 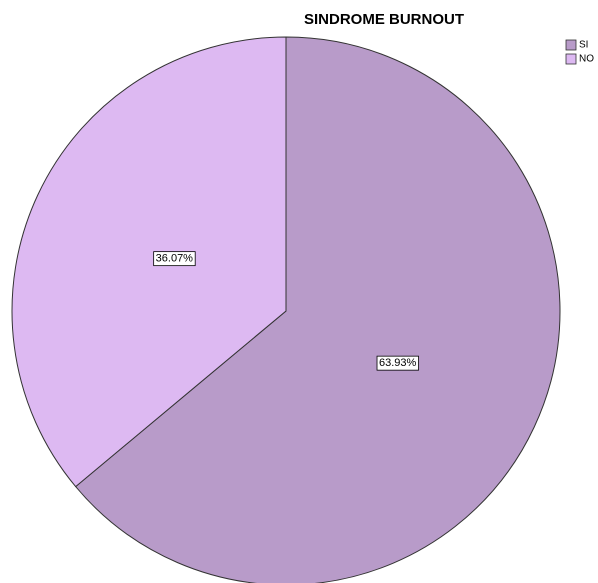 What do you see at coordinates (583, 45) in the screenshot?
I see `legend-label: SI` at bounding box center [583, 45].